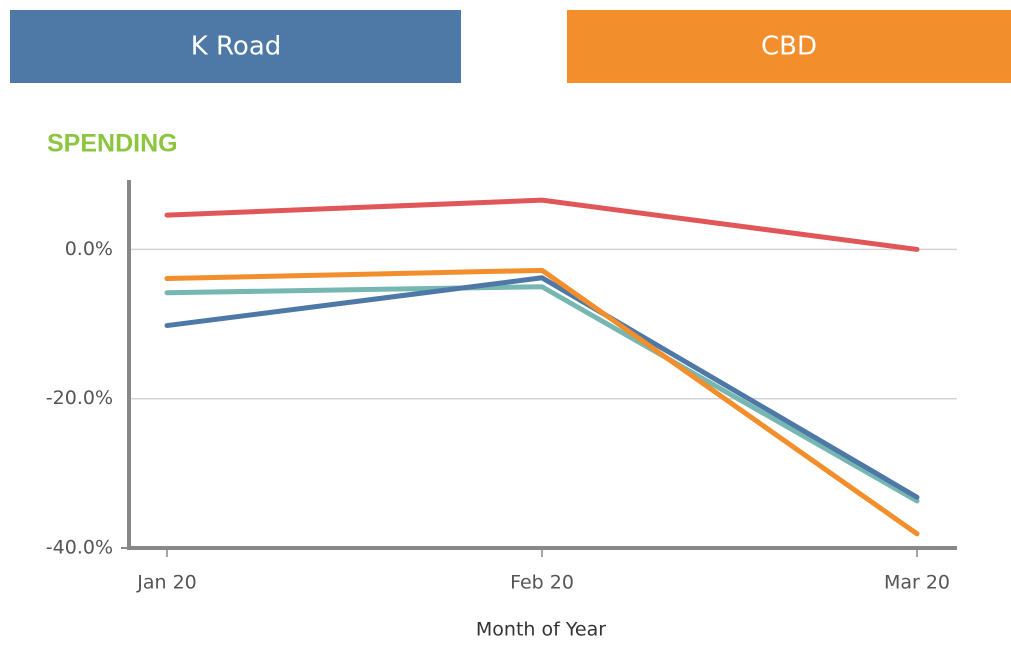  What do you see at coordinates (166, 583) in the screenshot?
I see `x-tick-label: Jan 20` at bounding box center [166, 583].